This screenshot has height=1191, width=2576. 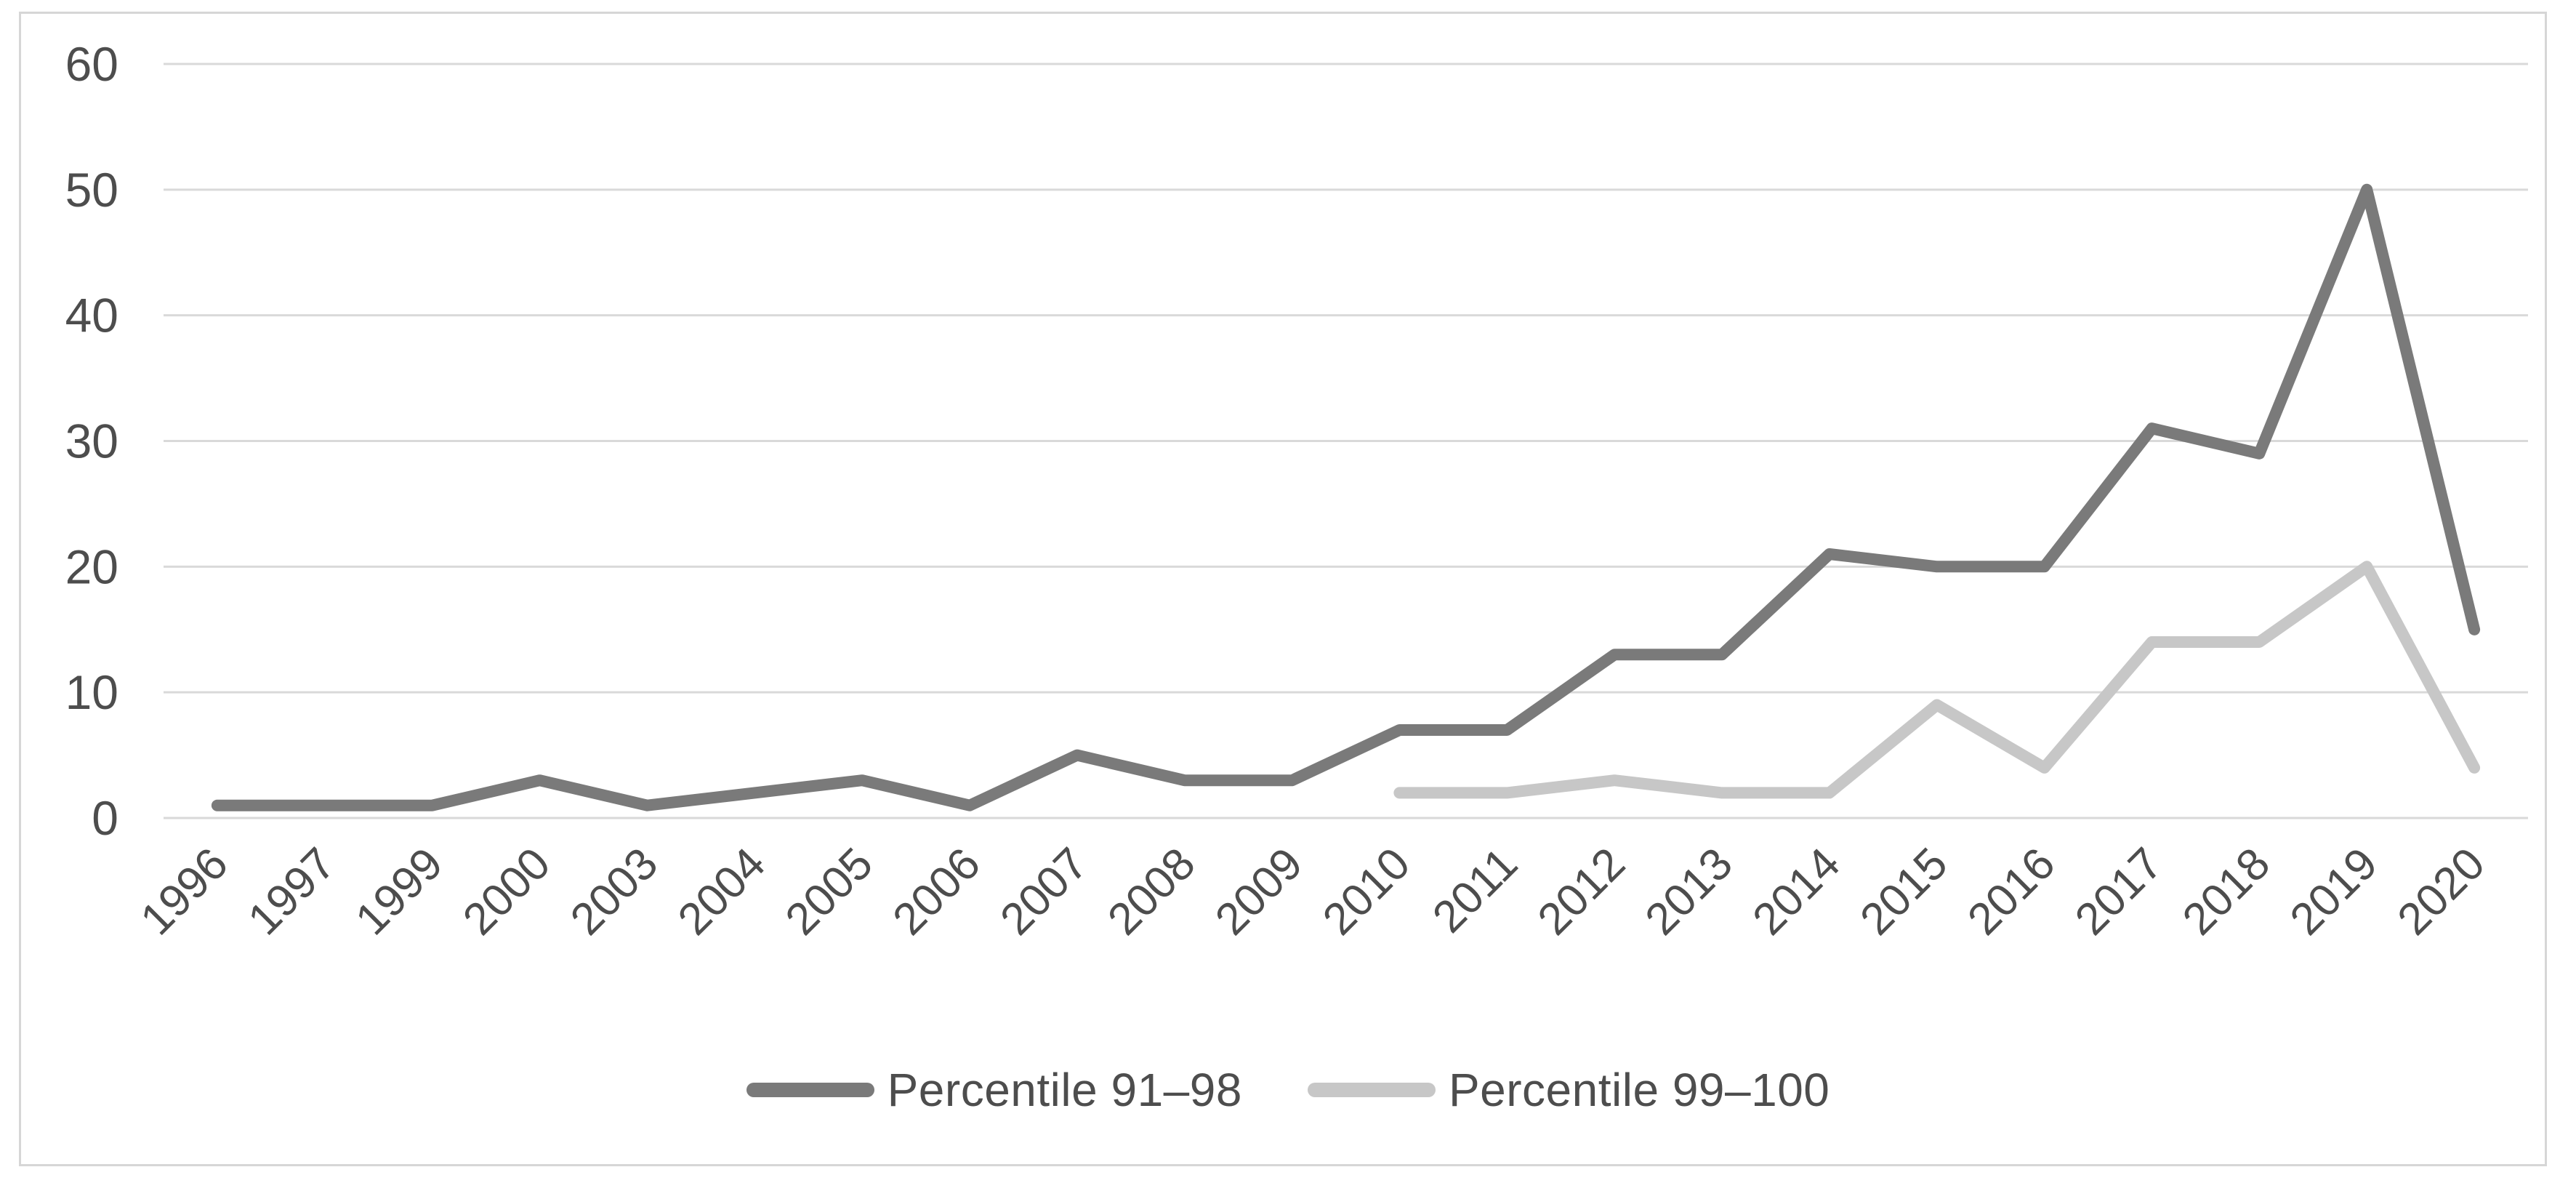 I want to click on x-tick-label: 2019, so click(x=2334, y=891).